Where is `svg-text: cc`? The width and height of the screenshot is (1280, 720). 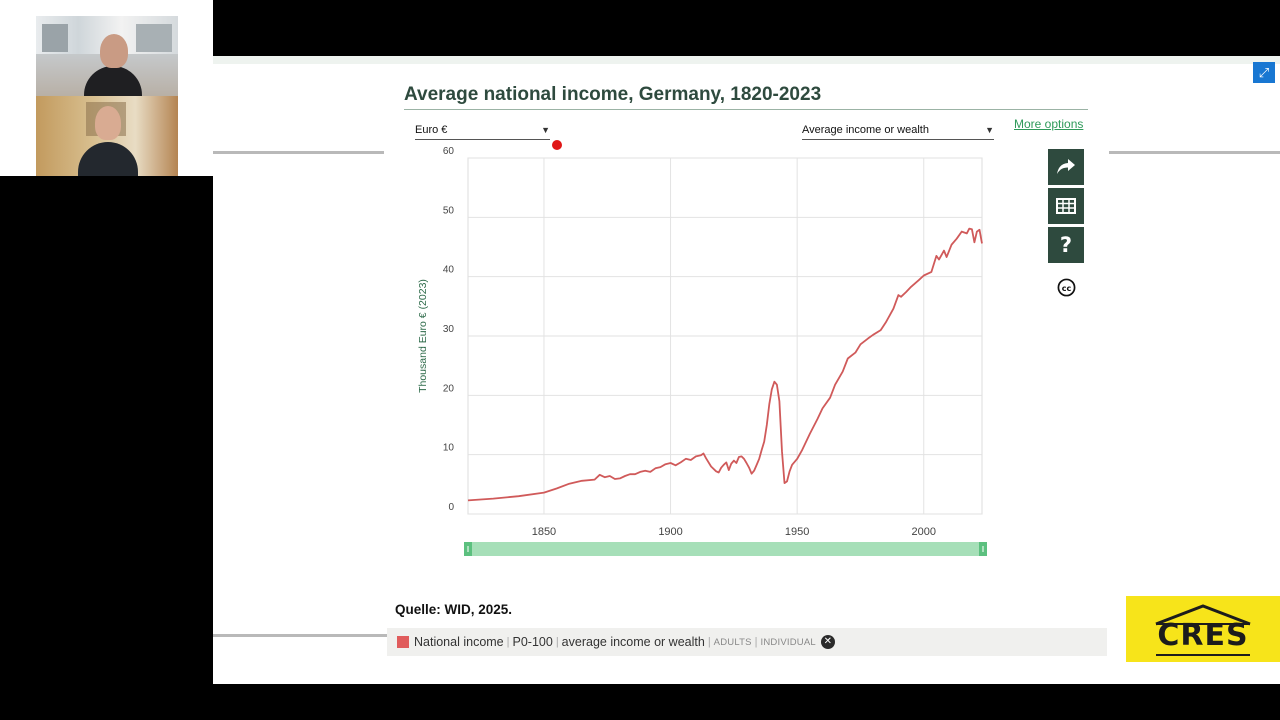
svg-text: cc is located at coordinates (1067, 288).